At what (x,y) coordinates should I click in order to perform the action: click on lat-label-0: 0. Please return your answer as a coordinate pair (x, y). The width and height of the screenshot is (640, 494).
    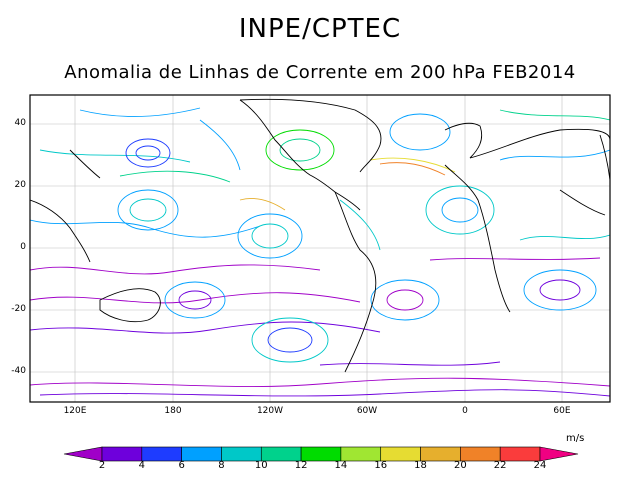
    Looking at the image, I should click on (23, 247).